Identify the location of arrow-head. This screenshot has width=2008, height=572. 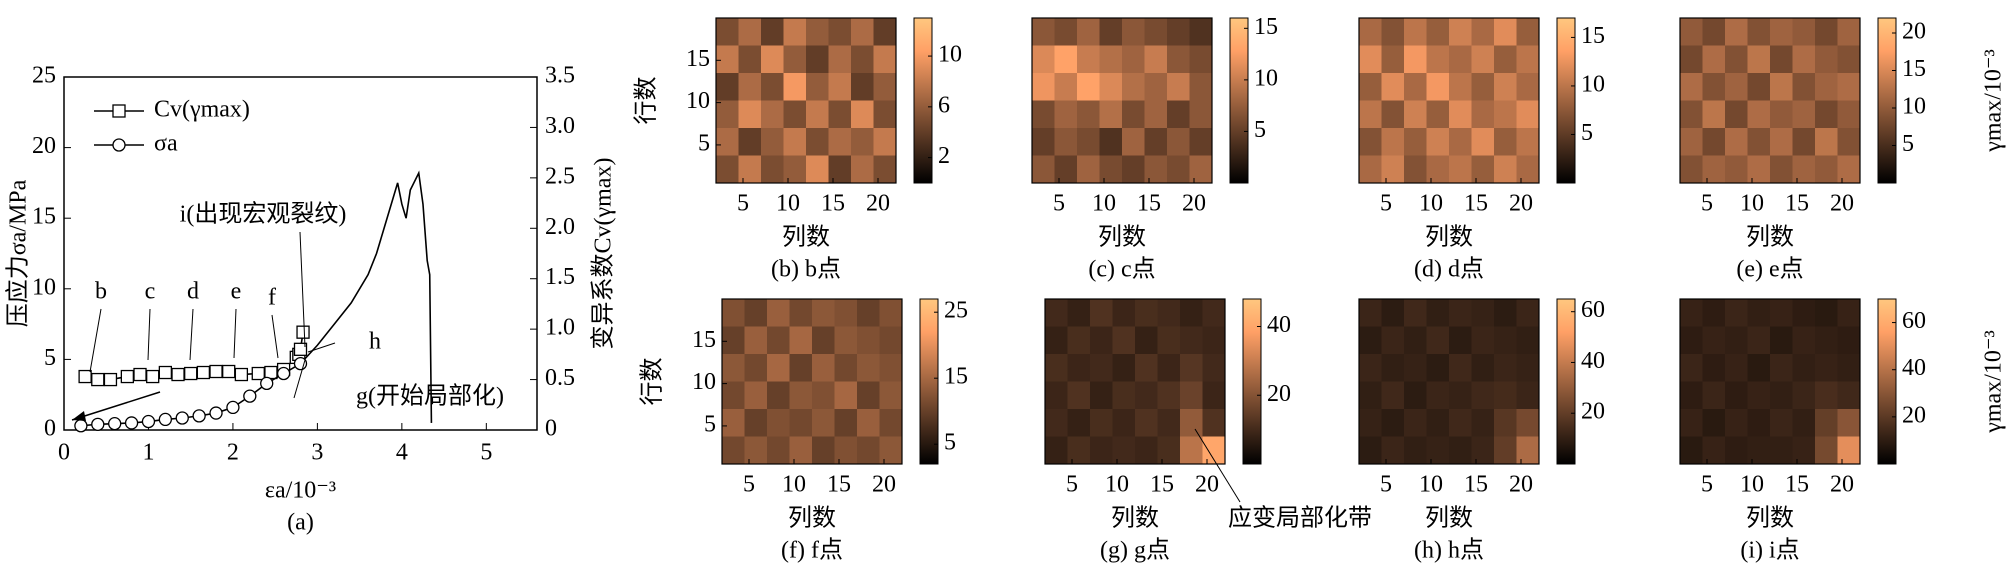
(79, 416).